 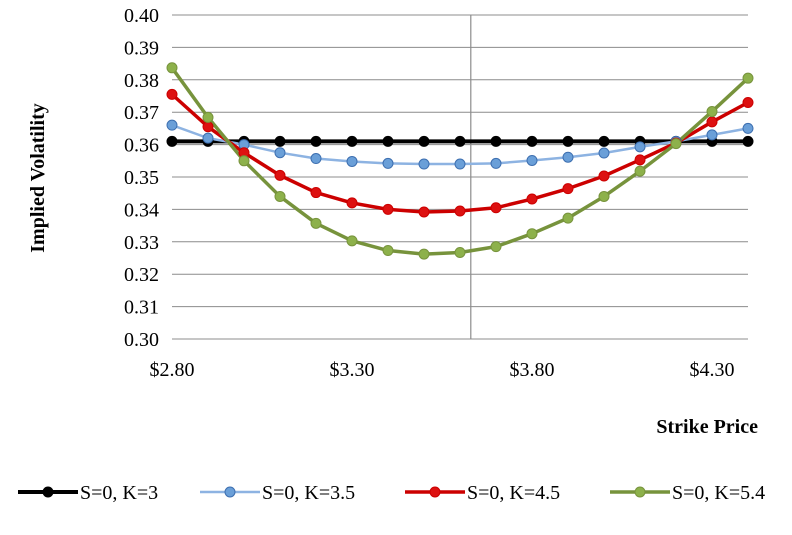 I want to click on y-tick-label: 0.40, so click(x=141, y=16).